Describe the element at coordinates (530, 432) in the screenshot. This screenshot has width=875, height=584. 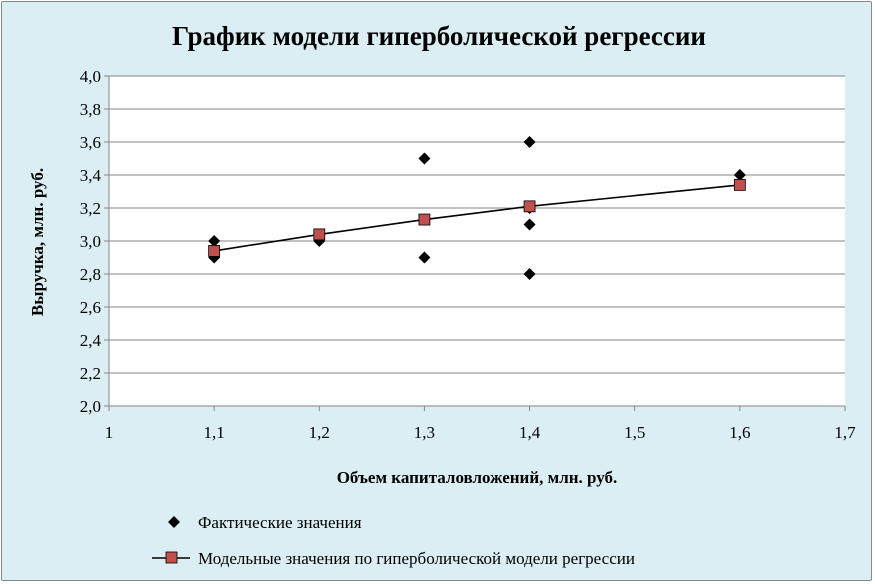
I see `x-tick-label: 1,4` at that location.